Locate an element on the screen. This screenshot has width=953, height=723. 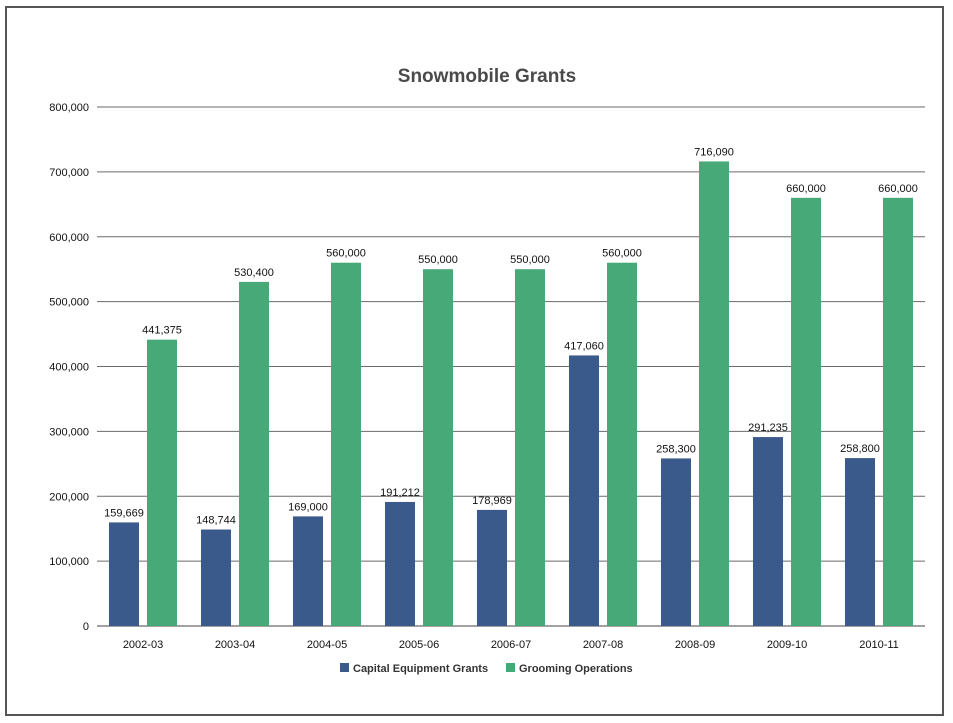
data-label: 148,744 is located at coordinates (216, 521).